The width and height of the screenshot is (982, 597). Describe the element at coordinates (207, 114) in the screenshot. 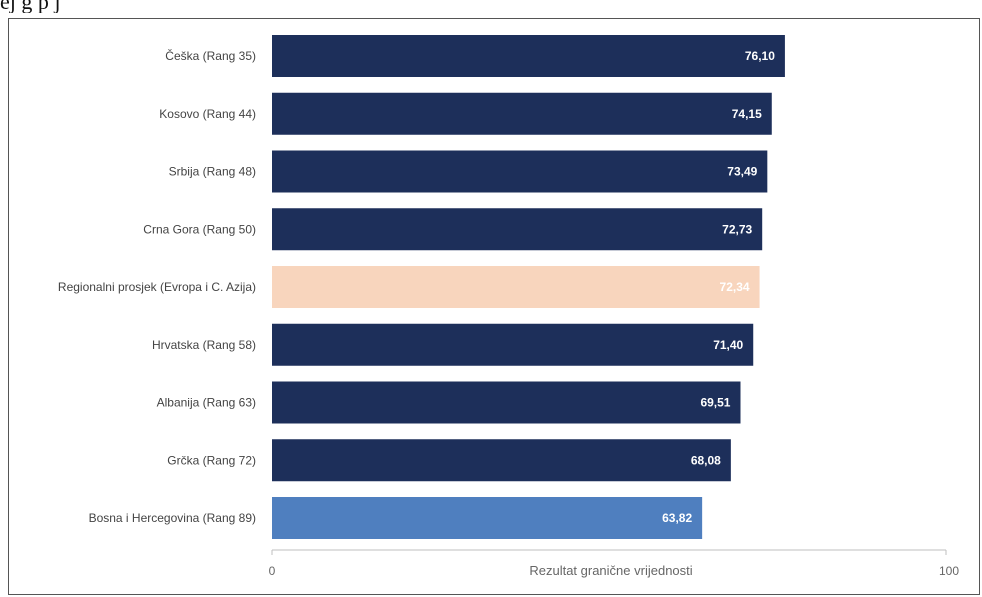

I see `category-label: Kosovo (Rang 44)` at that location.